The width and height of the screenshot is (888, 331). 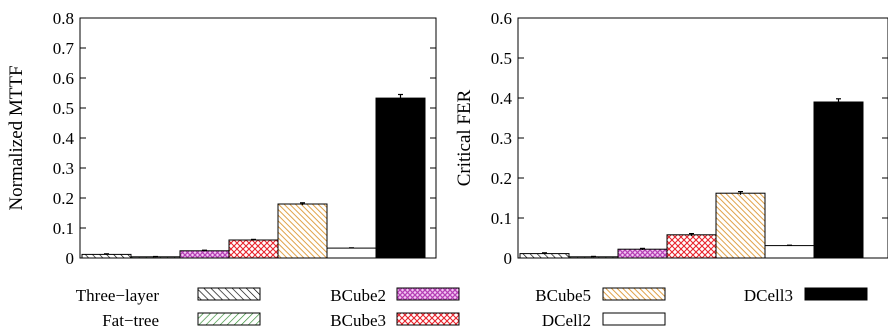 I want to click on legend-item-3: BCube2, so click(x=394, y=295).